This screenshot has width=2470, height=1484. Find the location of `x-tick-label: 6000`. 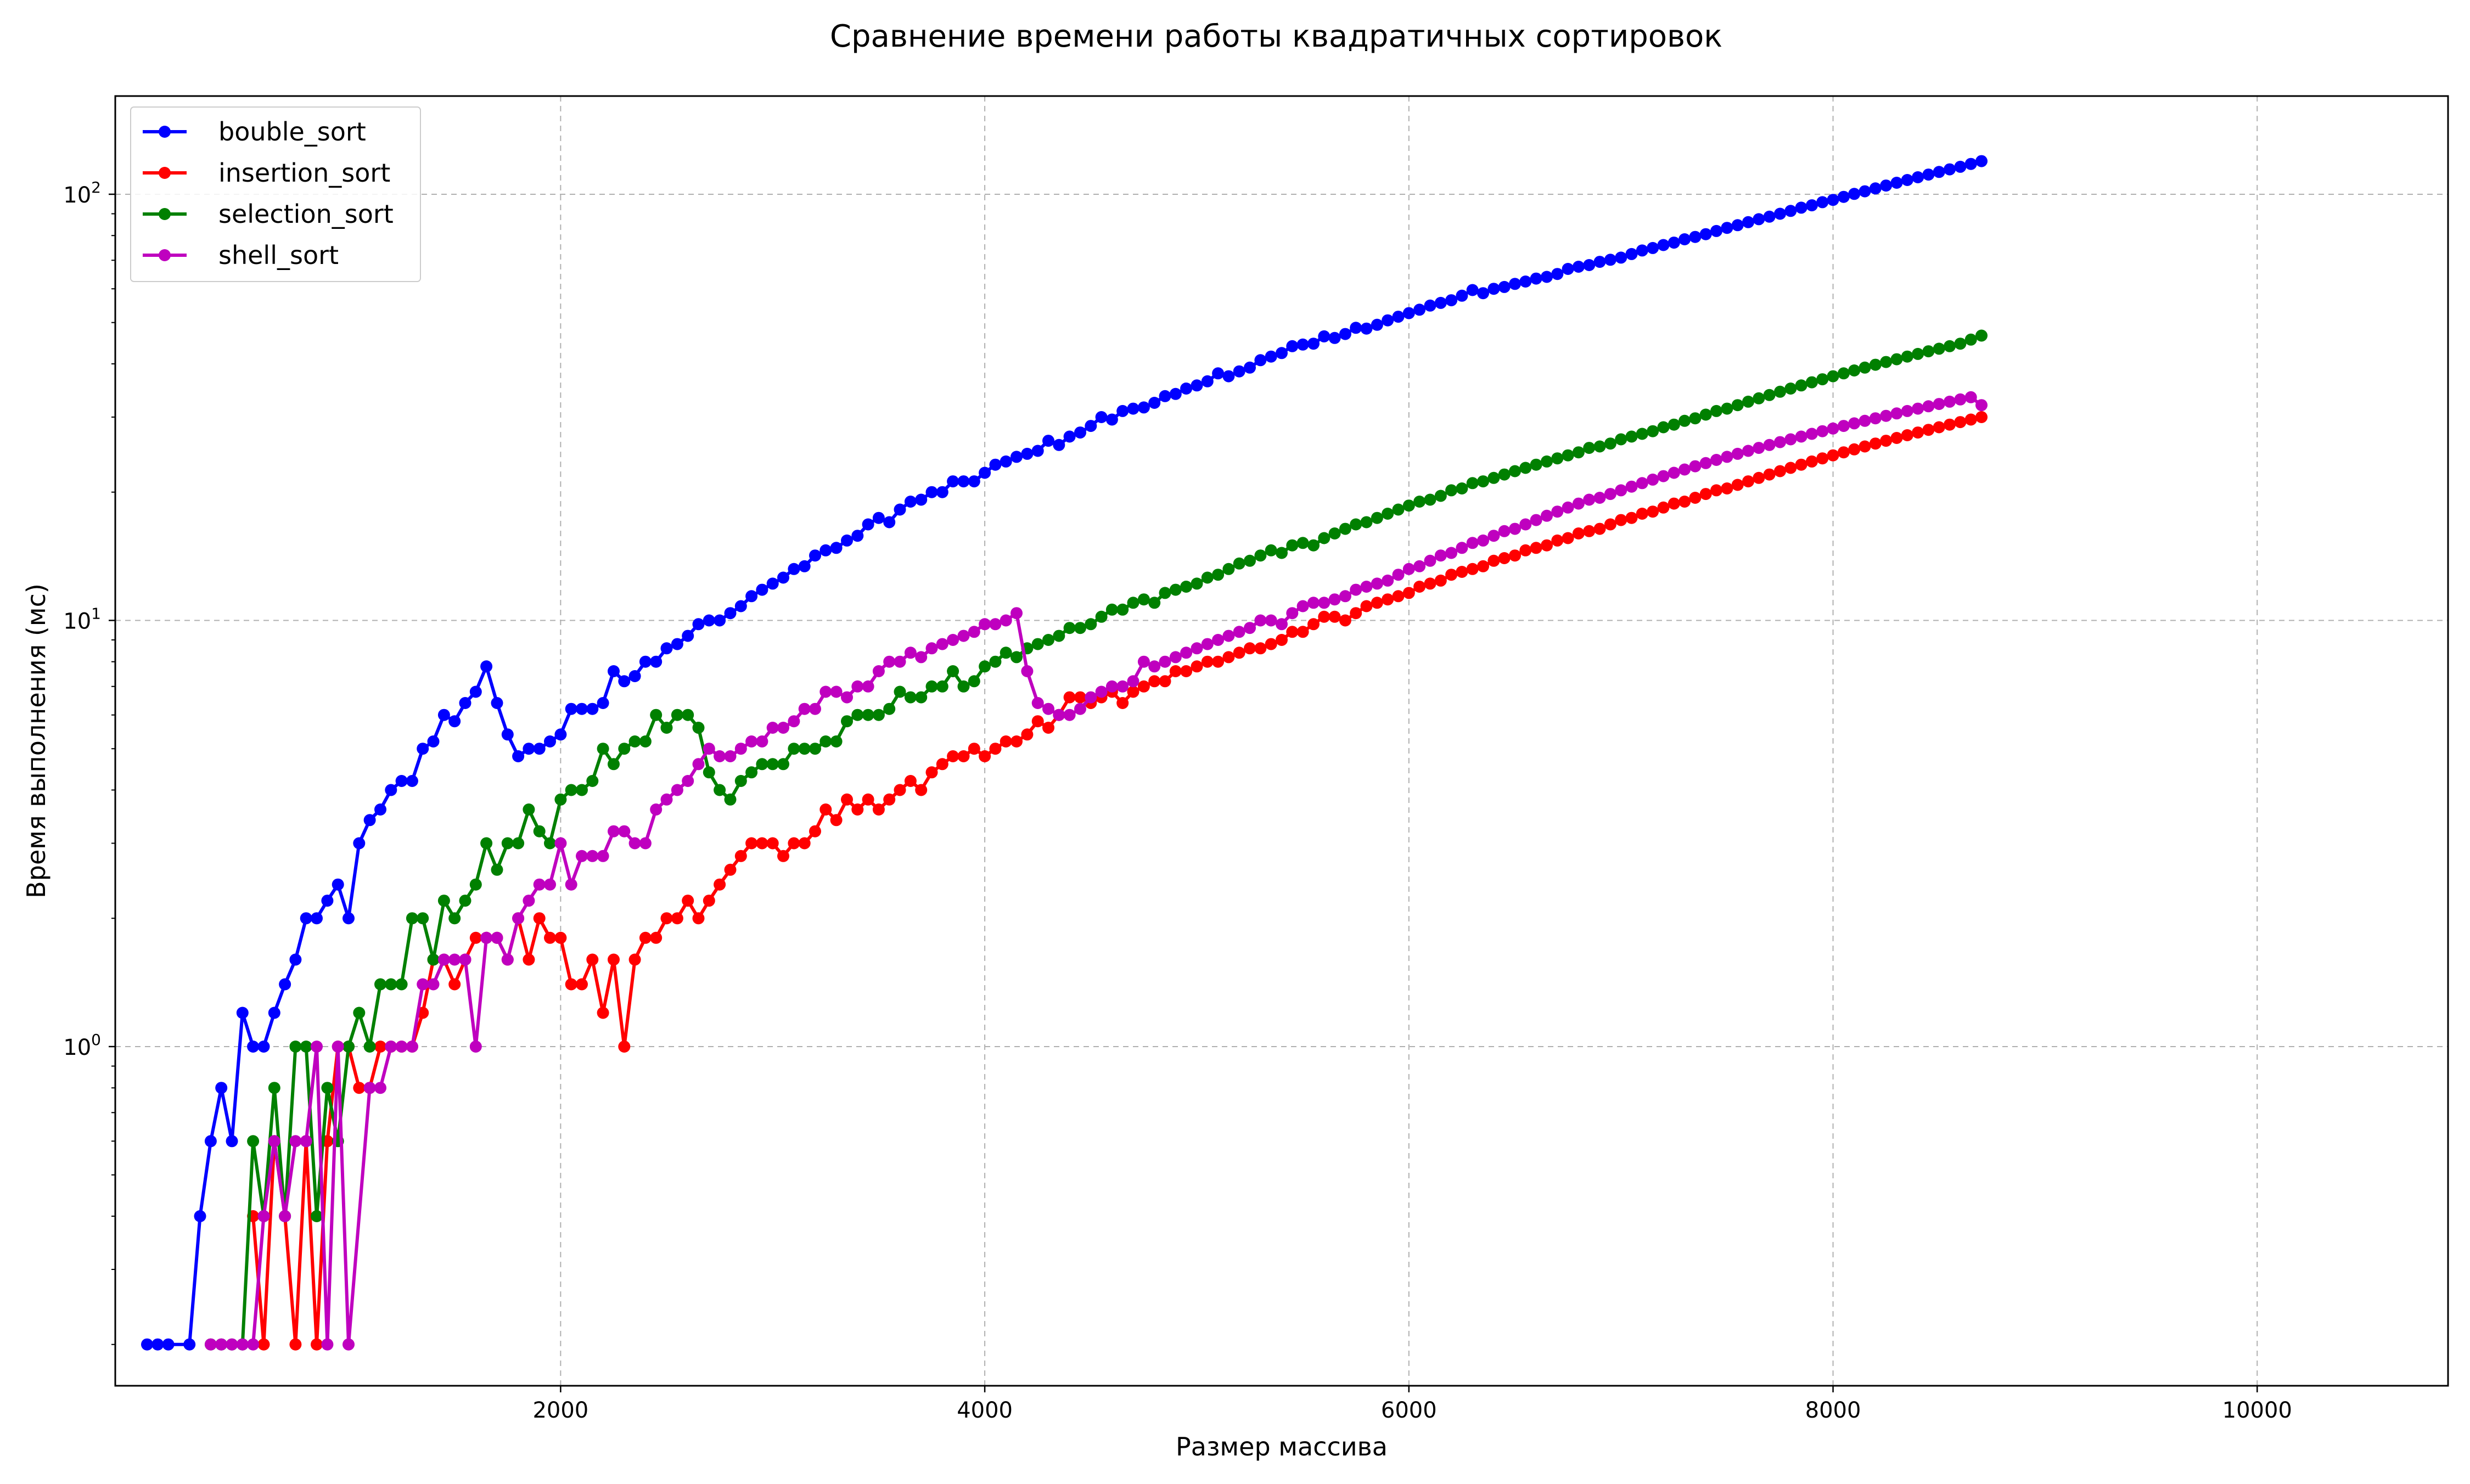

x-tick-label: 6000 is located at coordinates (1409, 1410).